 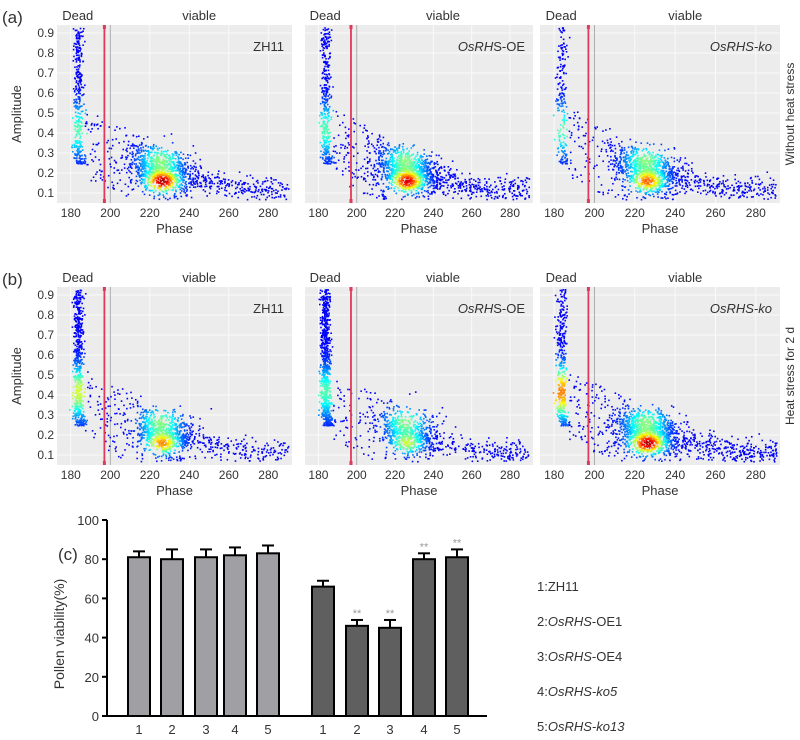 I want to click on x-tick-label: 280, so click(x=510, y=213).